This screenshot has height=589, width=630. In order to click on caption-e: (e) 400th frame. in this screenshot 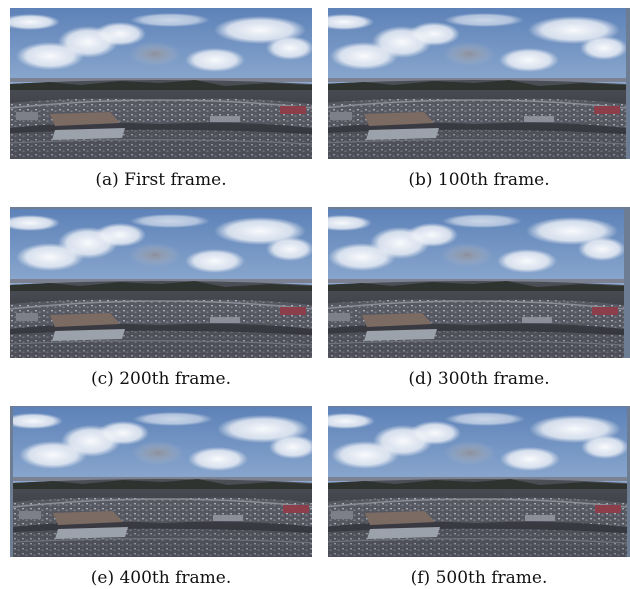, I will do `click(161, 578)`.